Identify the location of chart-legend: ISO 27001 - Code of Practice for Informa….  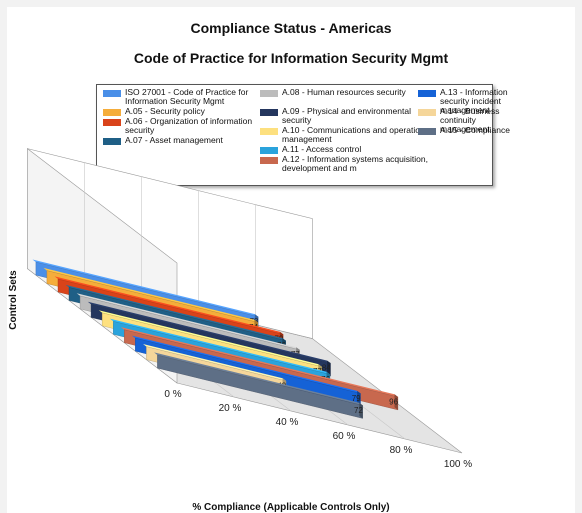
(303, 135).